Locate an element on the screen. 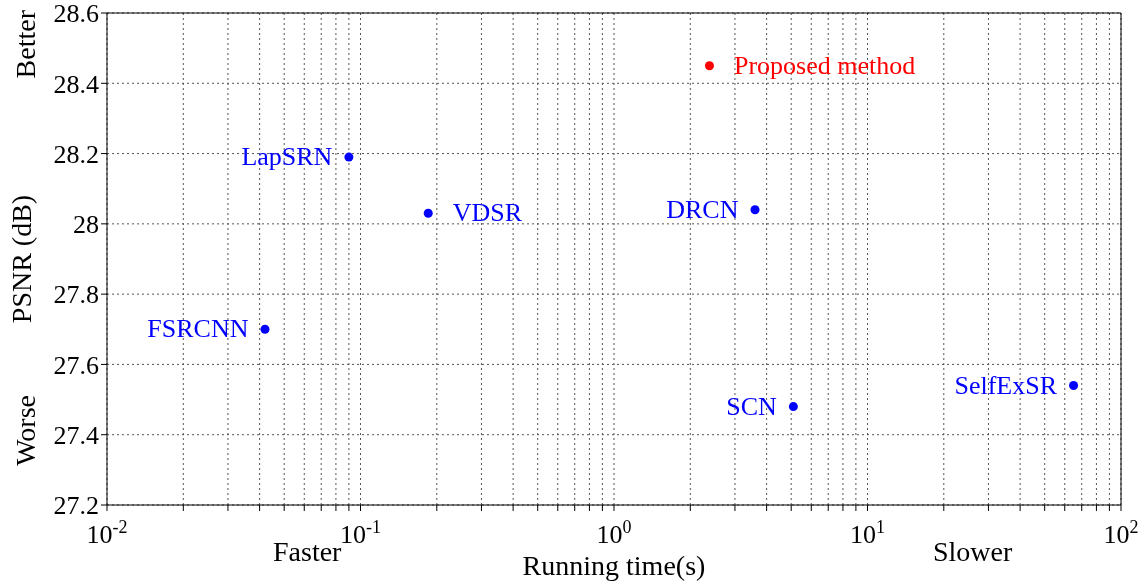  y-tick-label: 28.4 is located at coordinates (76, 84).